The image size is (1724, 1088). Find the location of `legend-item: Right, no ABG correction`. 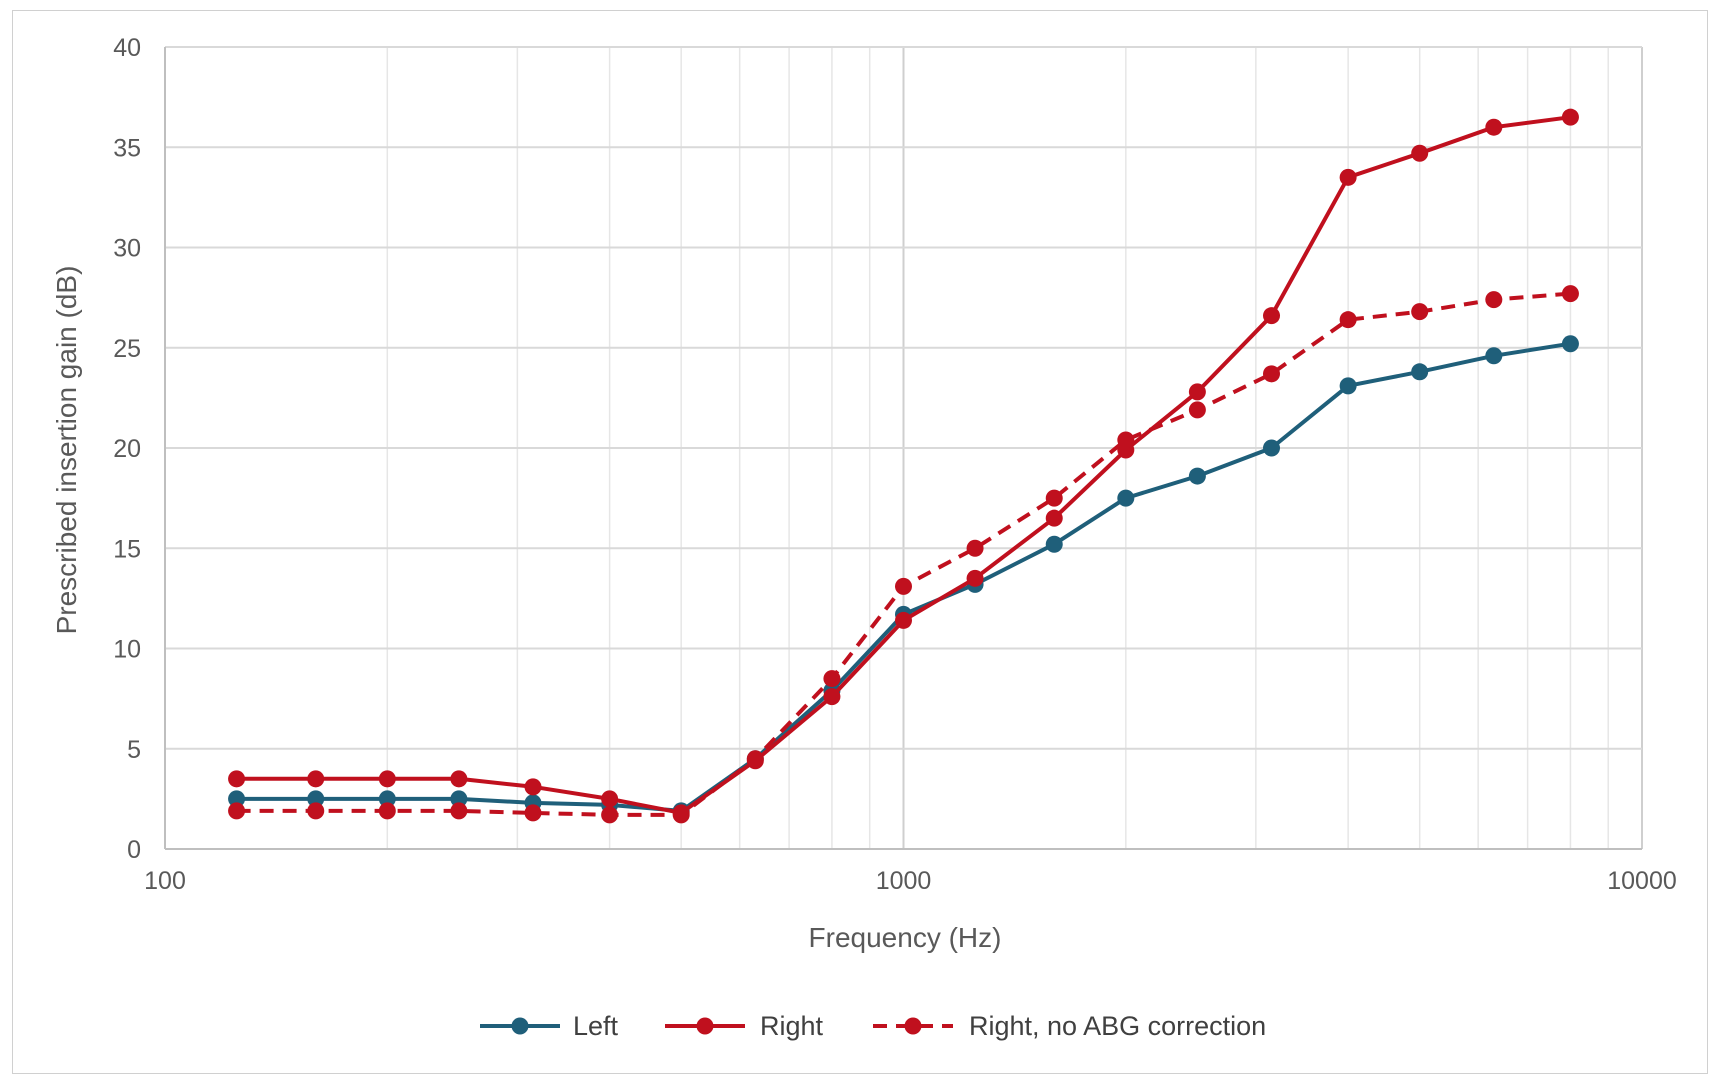

legend-item: Right, no ABG correction is located at coordinates (1069, 1026).